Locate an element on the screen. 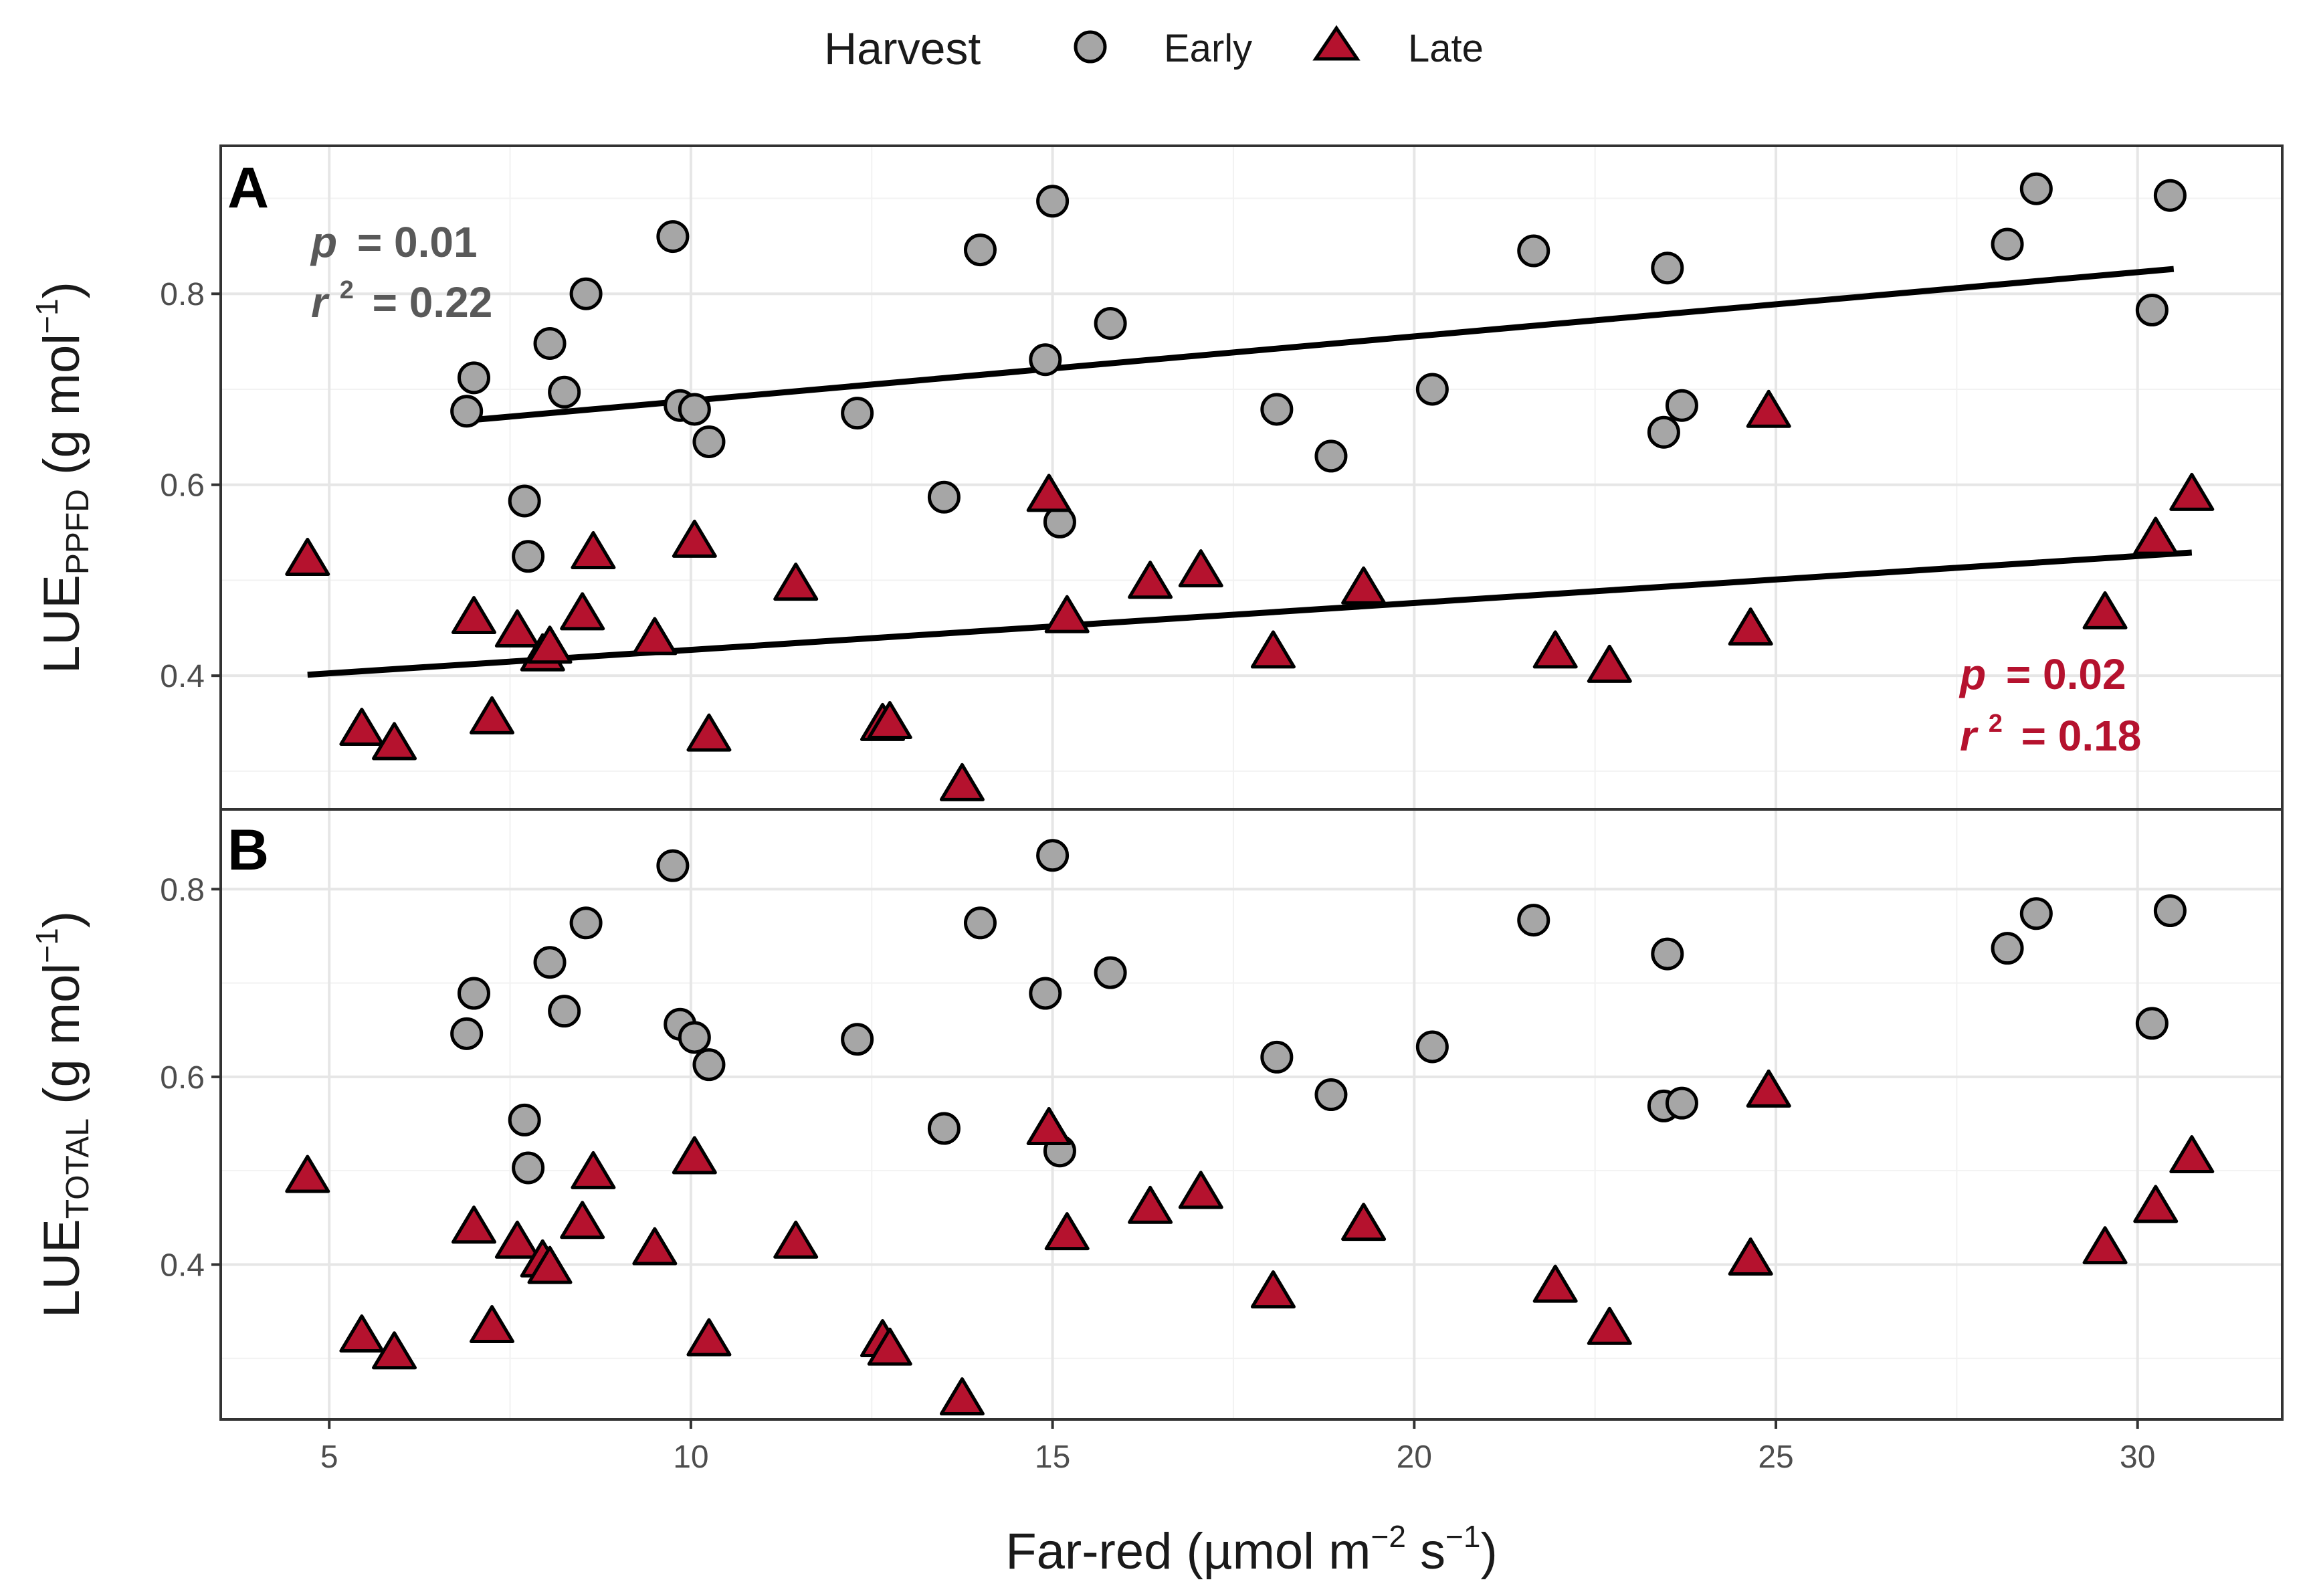 This screenshot has width=2311, height=1596. panel-b-y-axis-title: LUETOTAL (g mol−1) is located at coordinates (62, 1114).